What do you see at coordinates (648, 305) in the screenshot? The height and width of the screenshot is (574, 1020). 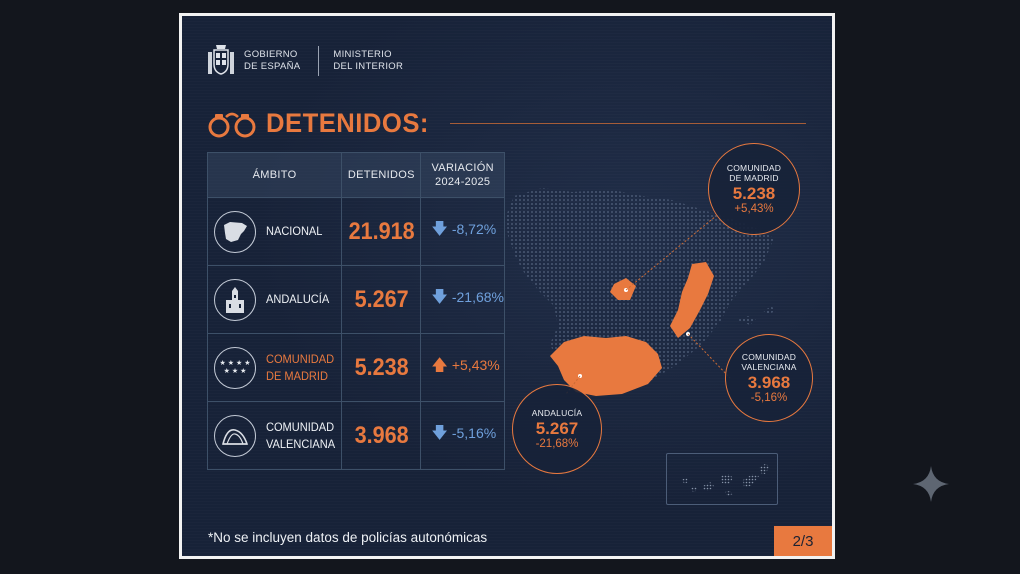 I see `callout-connectors` at bounding box center [648, 305].